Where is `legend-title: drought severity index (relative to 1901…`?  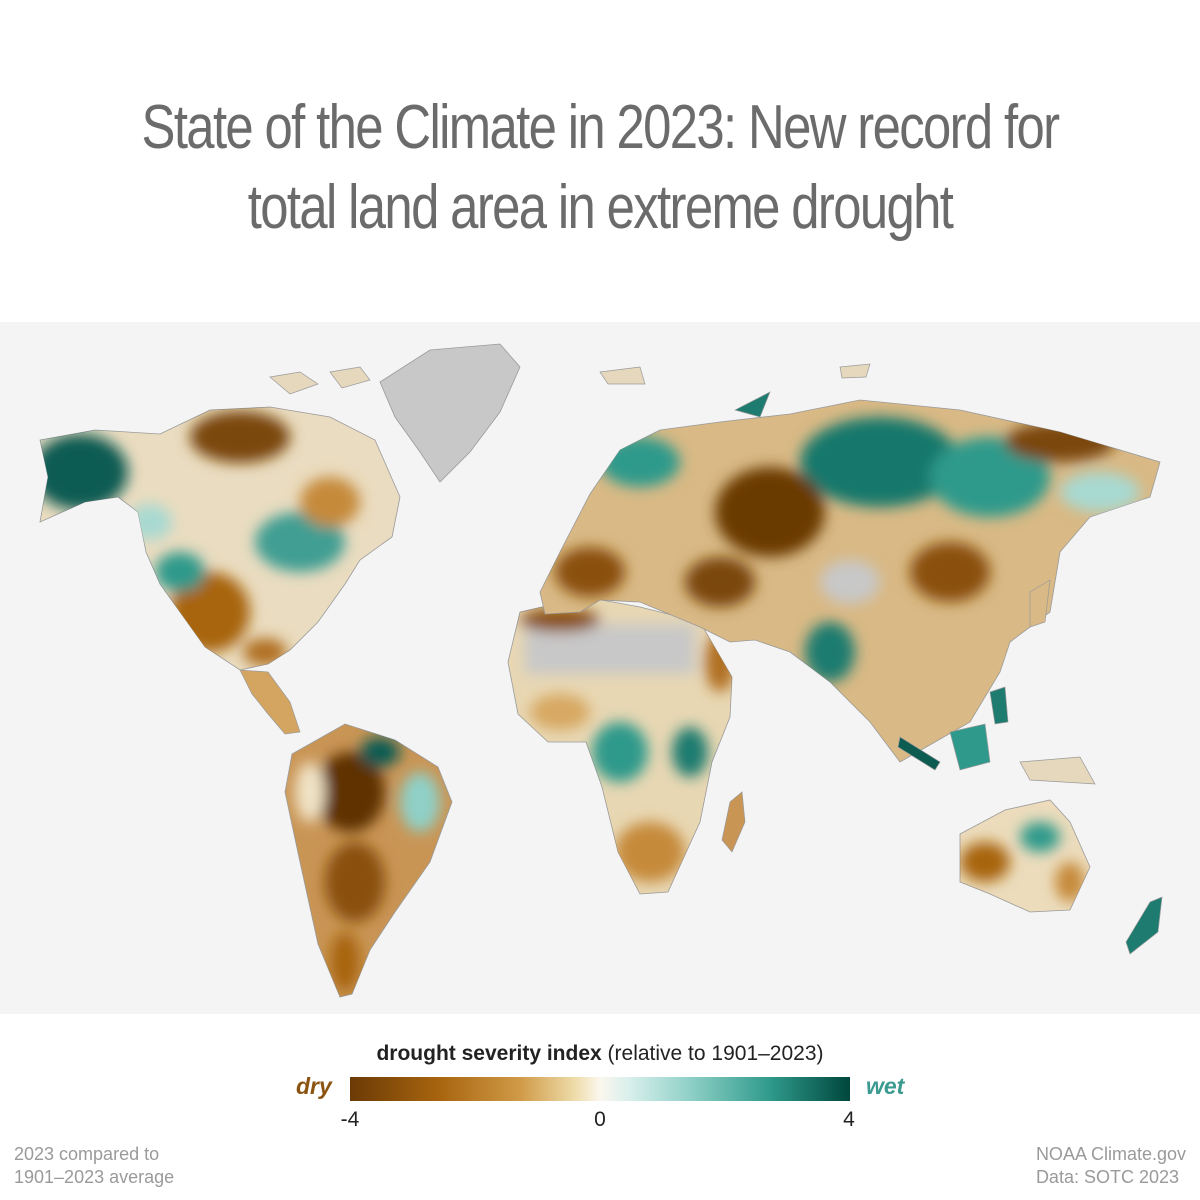 legend-title: drought severity index (relative to 1901… is located at coordinates (600, 1054).